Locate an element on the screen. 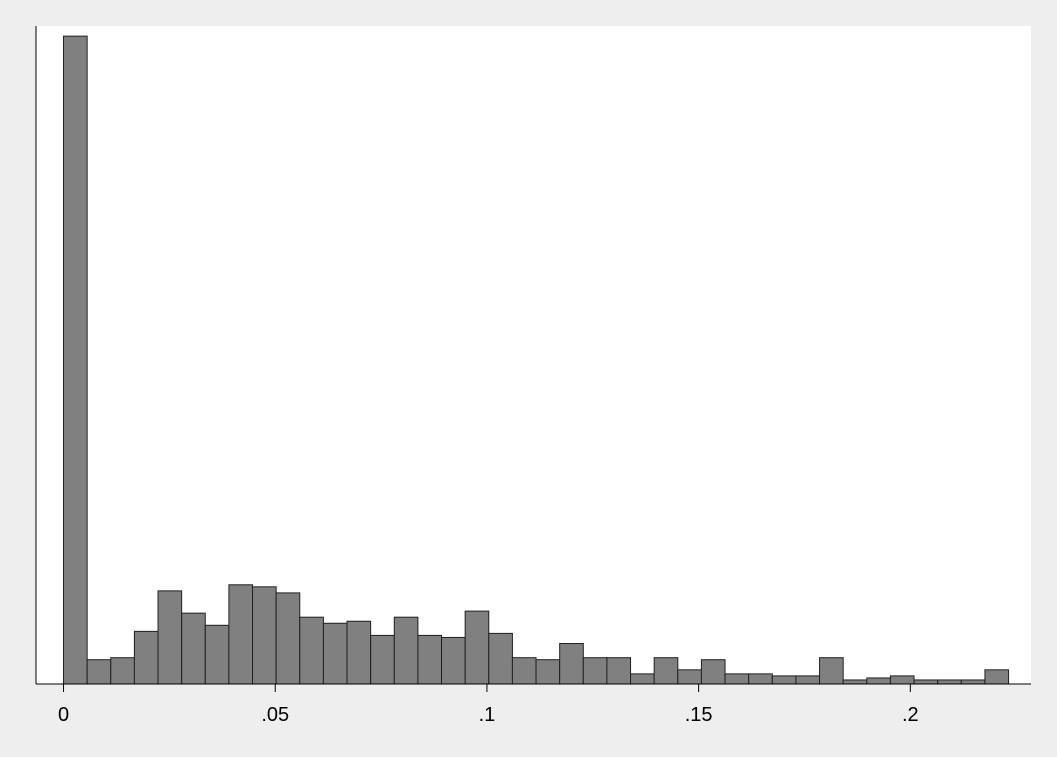 The width and height of the screenshot is (1057, 757). x-tick-label: .1 is located at coordinates (487, 715).